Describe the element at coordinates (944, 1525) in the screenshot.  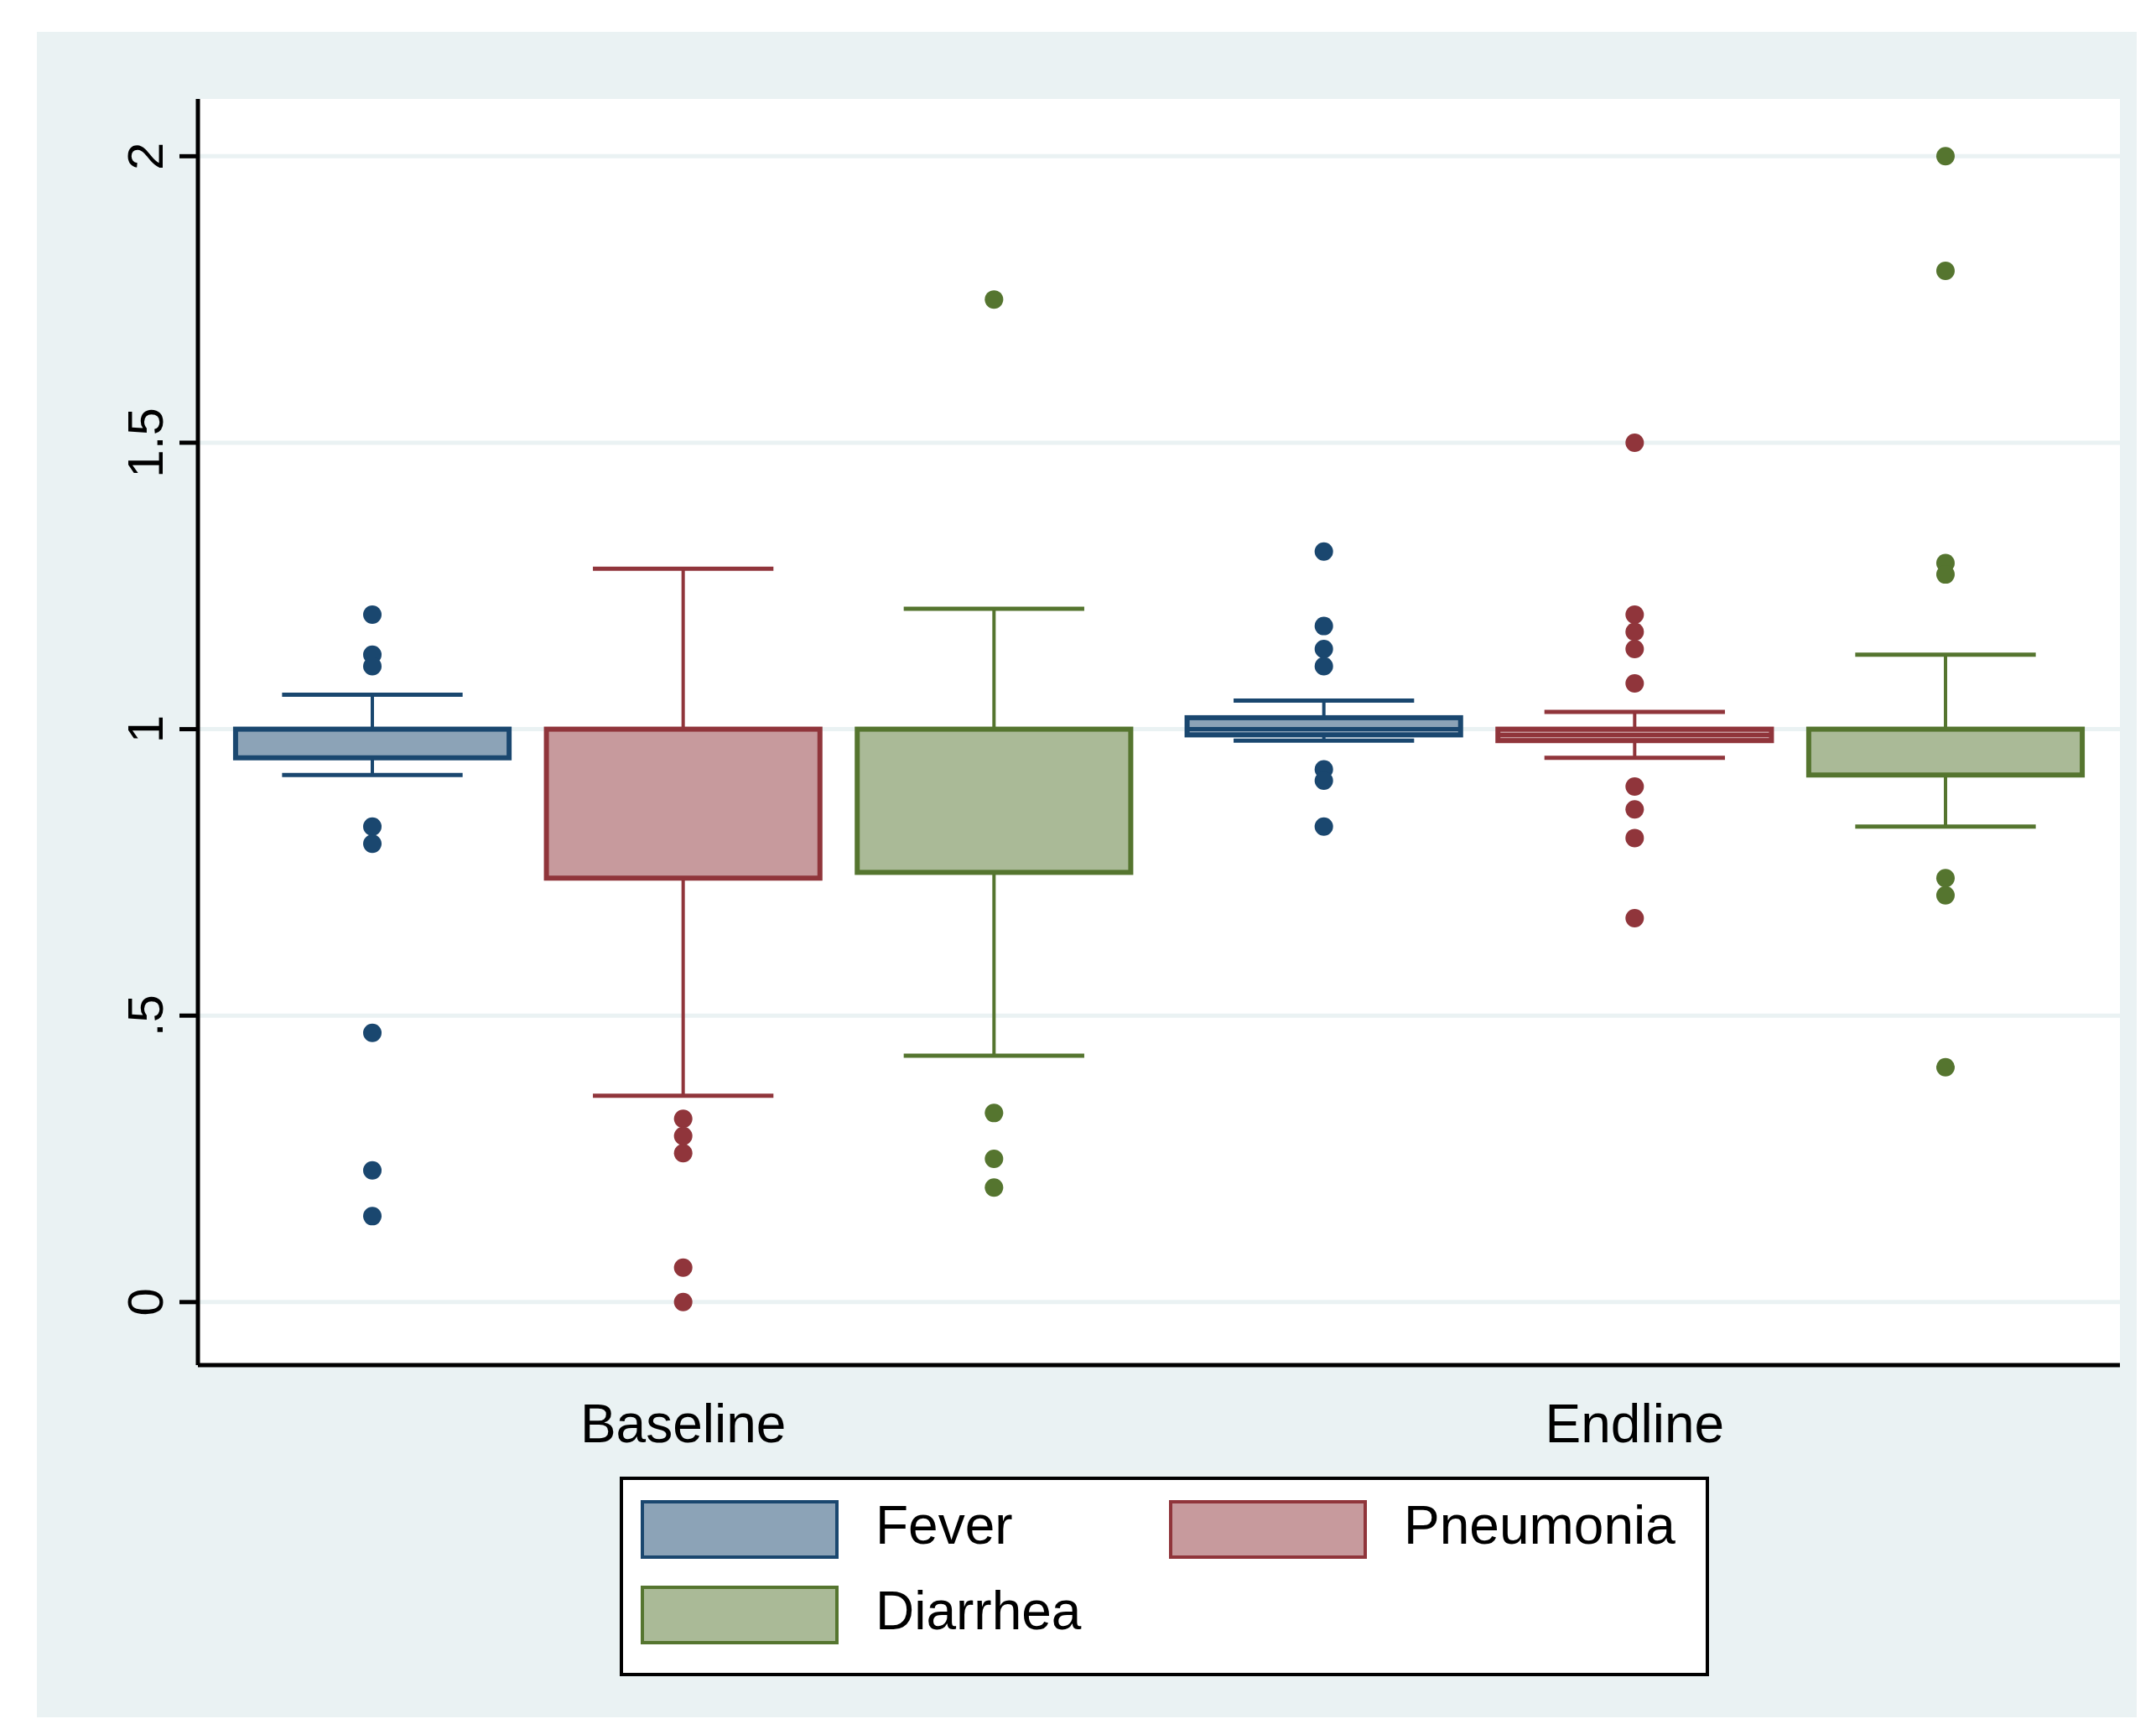
I see `legend-label: Fever` at that location.